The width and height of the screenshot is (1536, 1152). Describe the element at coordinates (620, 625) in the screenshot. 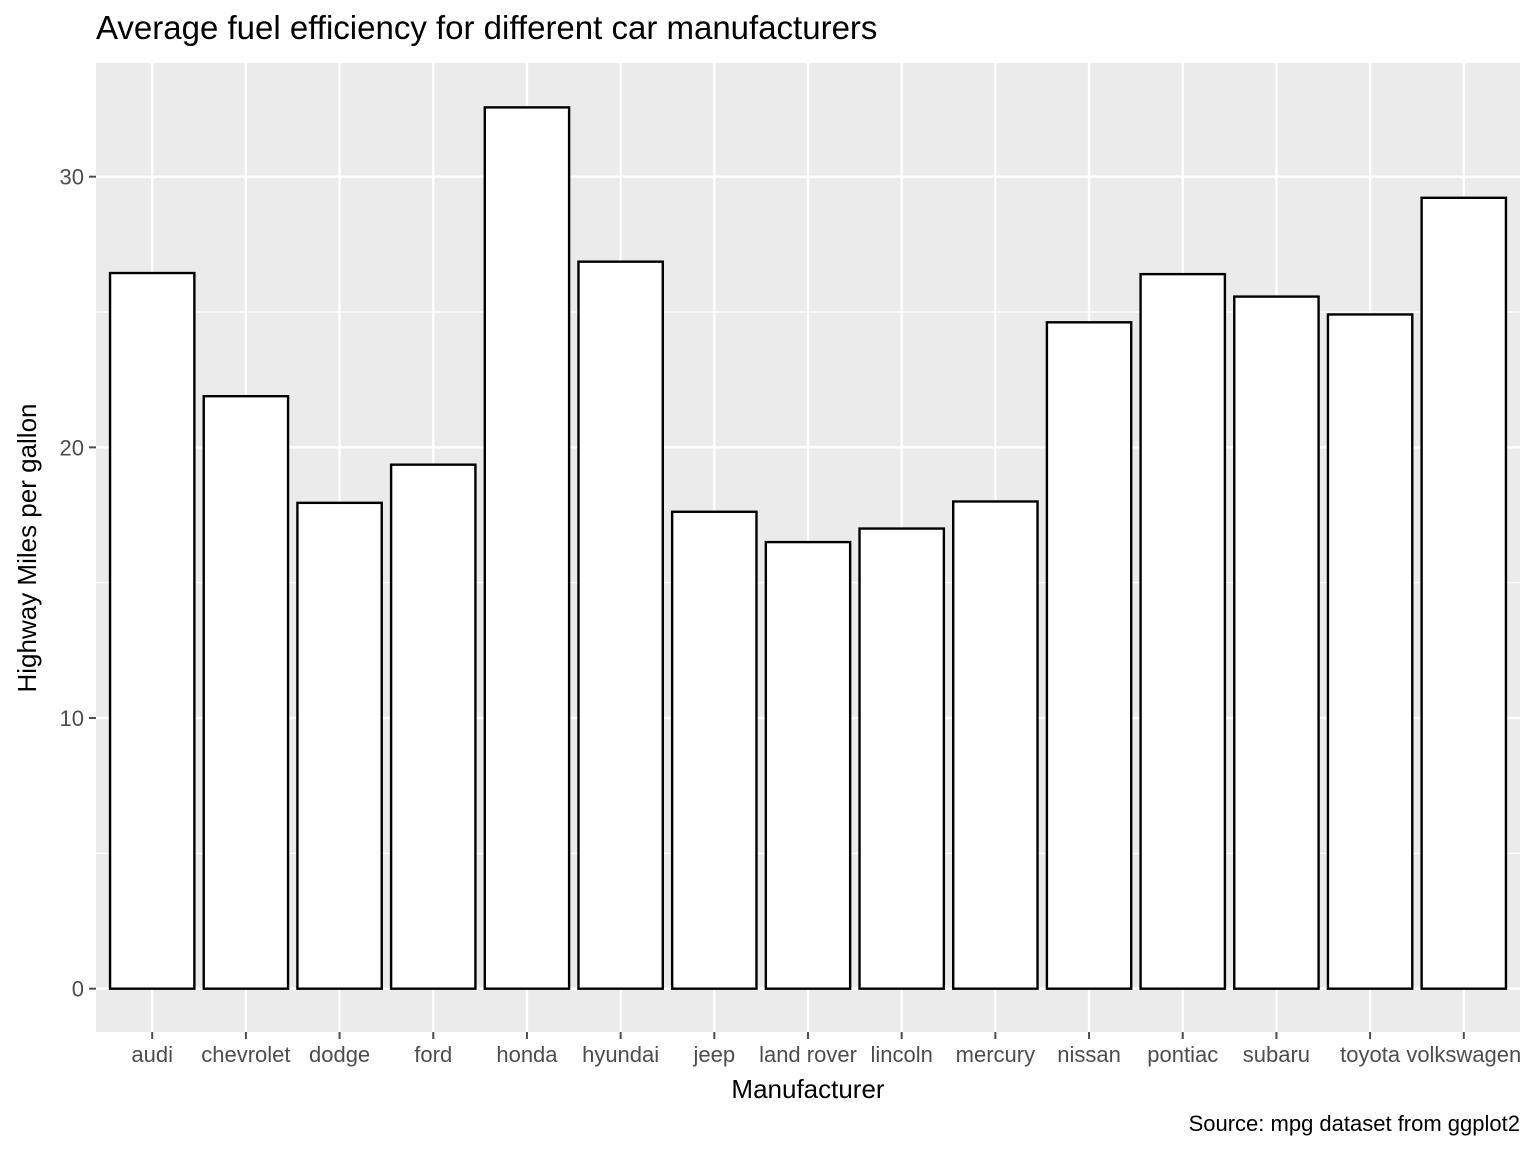

I see `bar-hyundai` at that location.